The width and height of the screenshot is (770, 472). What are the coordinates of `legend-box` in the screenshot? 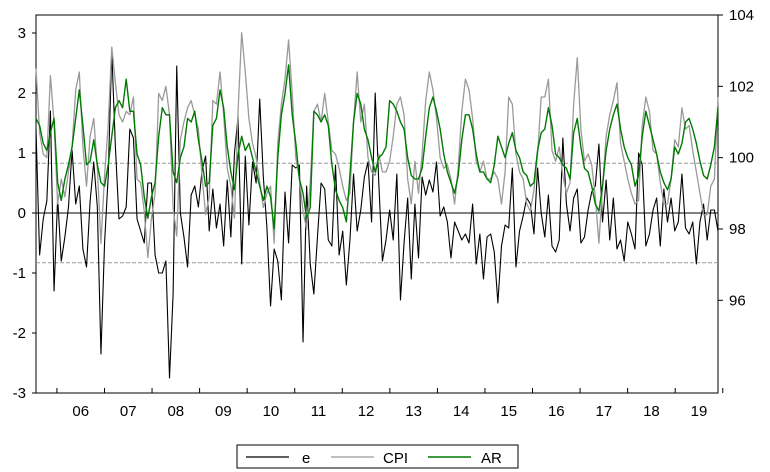 It's located at (377, 456).